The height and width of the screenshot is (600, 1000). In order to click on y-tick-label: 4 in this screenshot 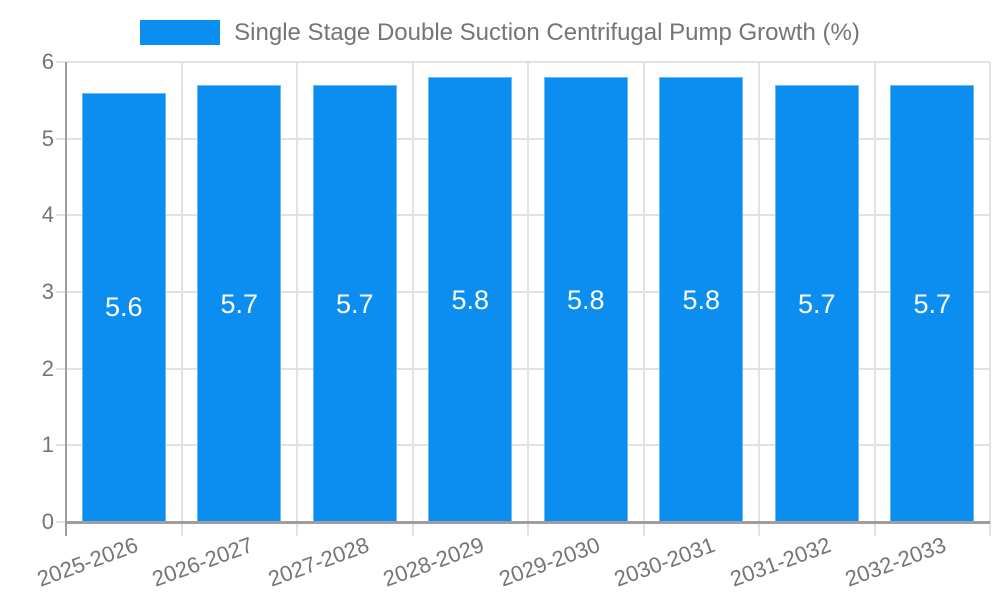, I will do `click(47, 215)`.